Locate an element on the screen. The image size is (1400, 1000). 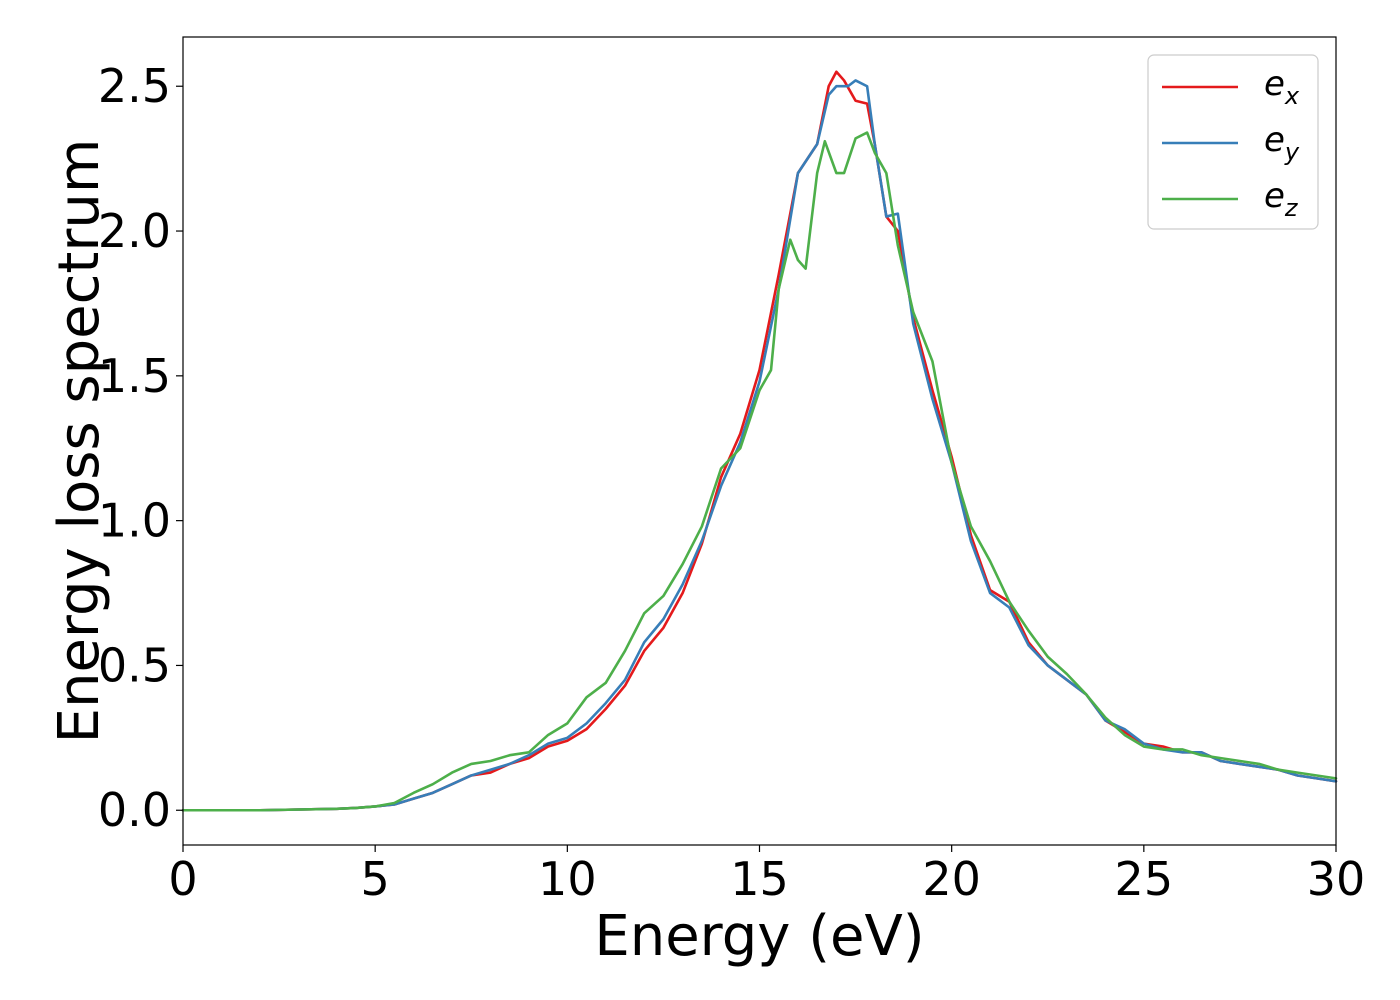
x-tick-label: 10 is located at coordinates (567, 879).